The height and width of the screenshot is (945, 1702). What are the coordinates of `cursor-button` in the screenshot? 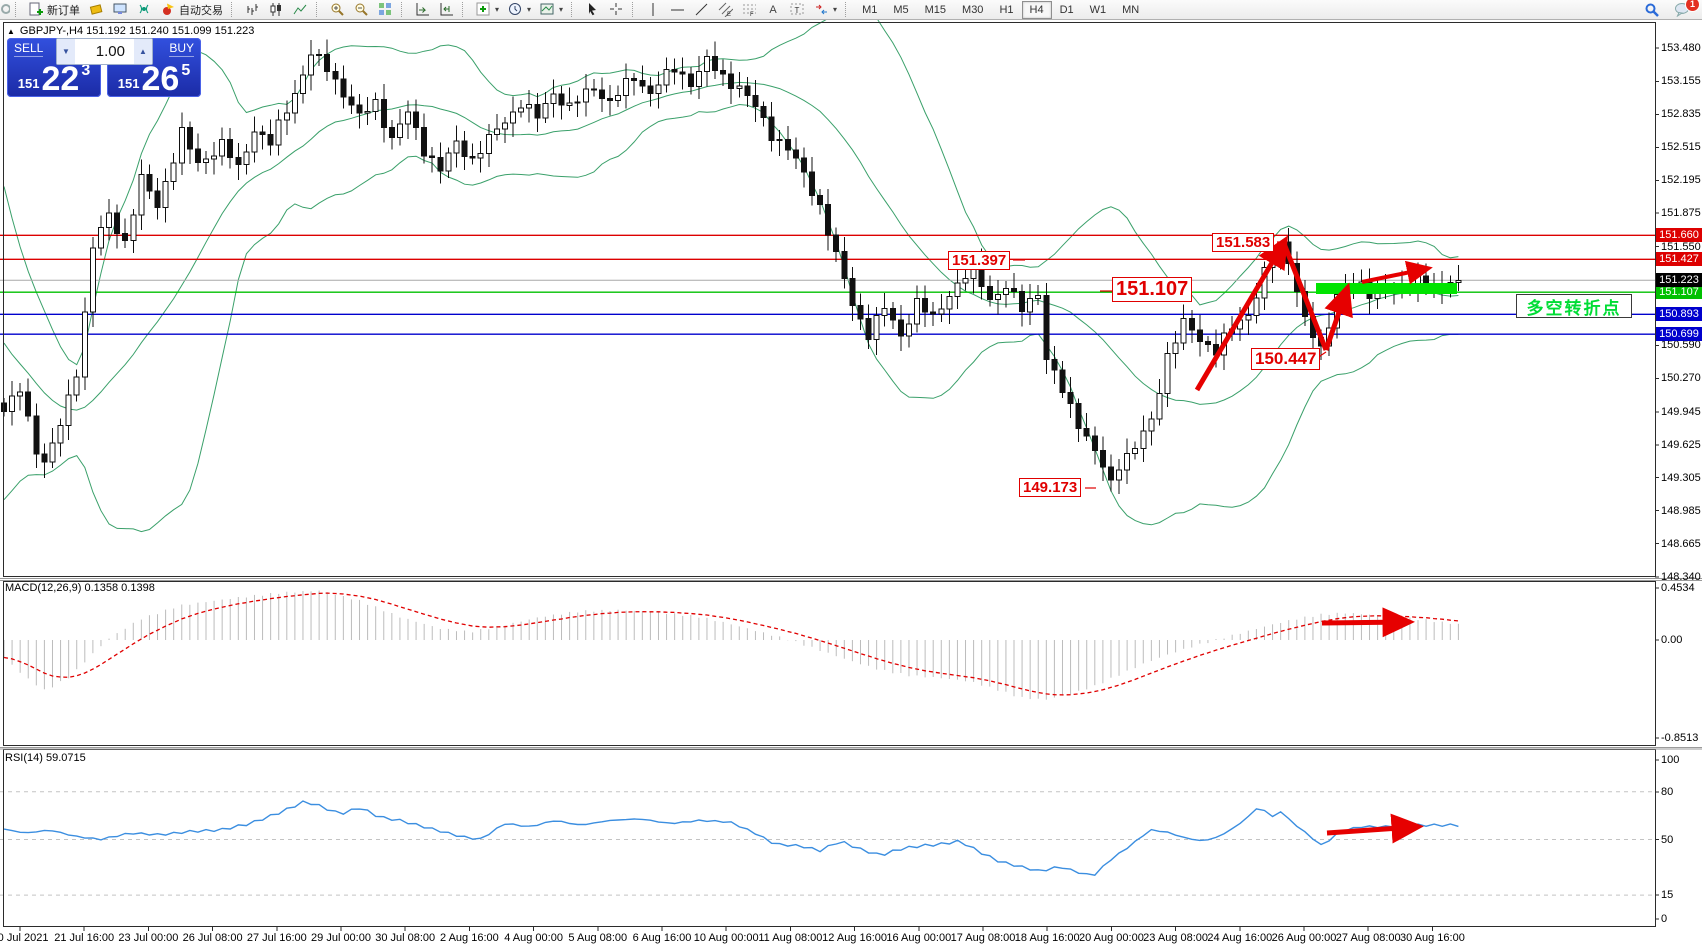 It's located at (592, 10).